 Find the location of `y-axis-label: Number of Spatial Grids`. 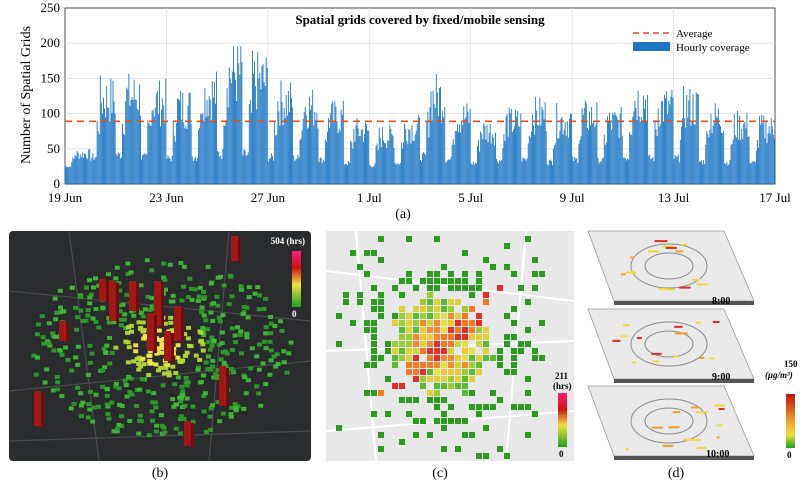

y-axis-label: Number of Spatial Grids is located at coordinates (26, 95).